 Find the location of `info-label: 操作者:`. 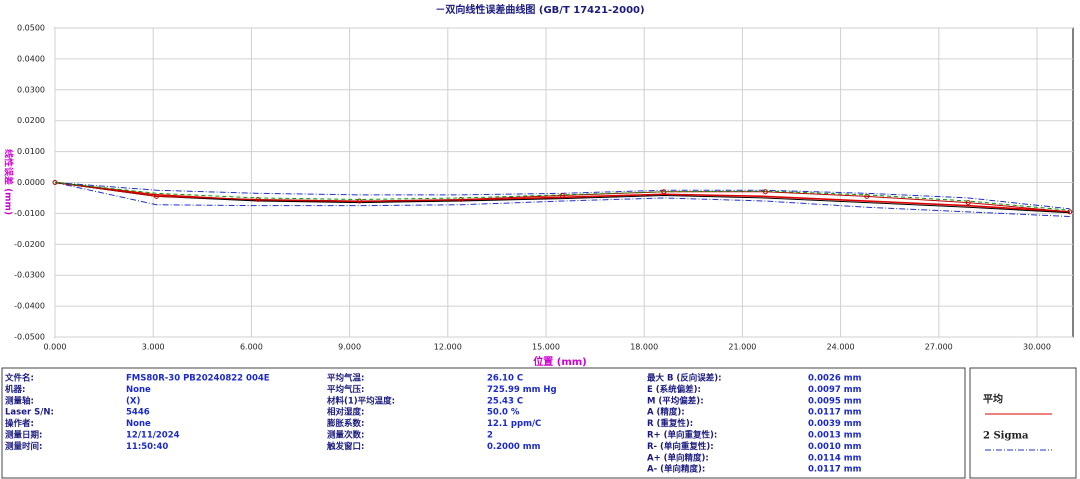

info-label: 操作者: is located at coordinates (19, 423).